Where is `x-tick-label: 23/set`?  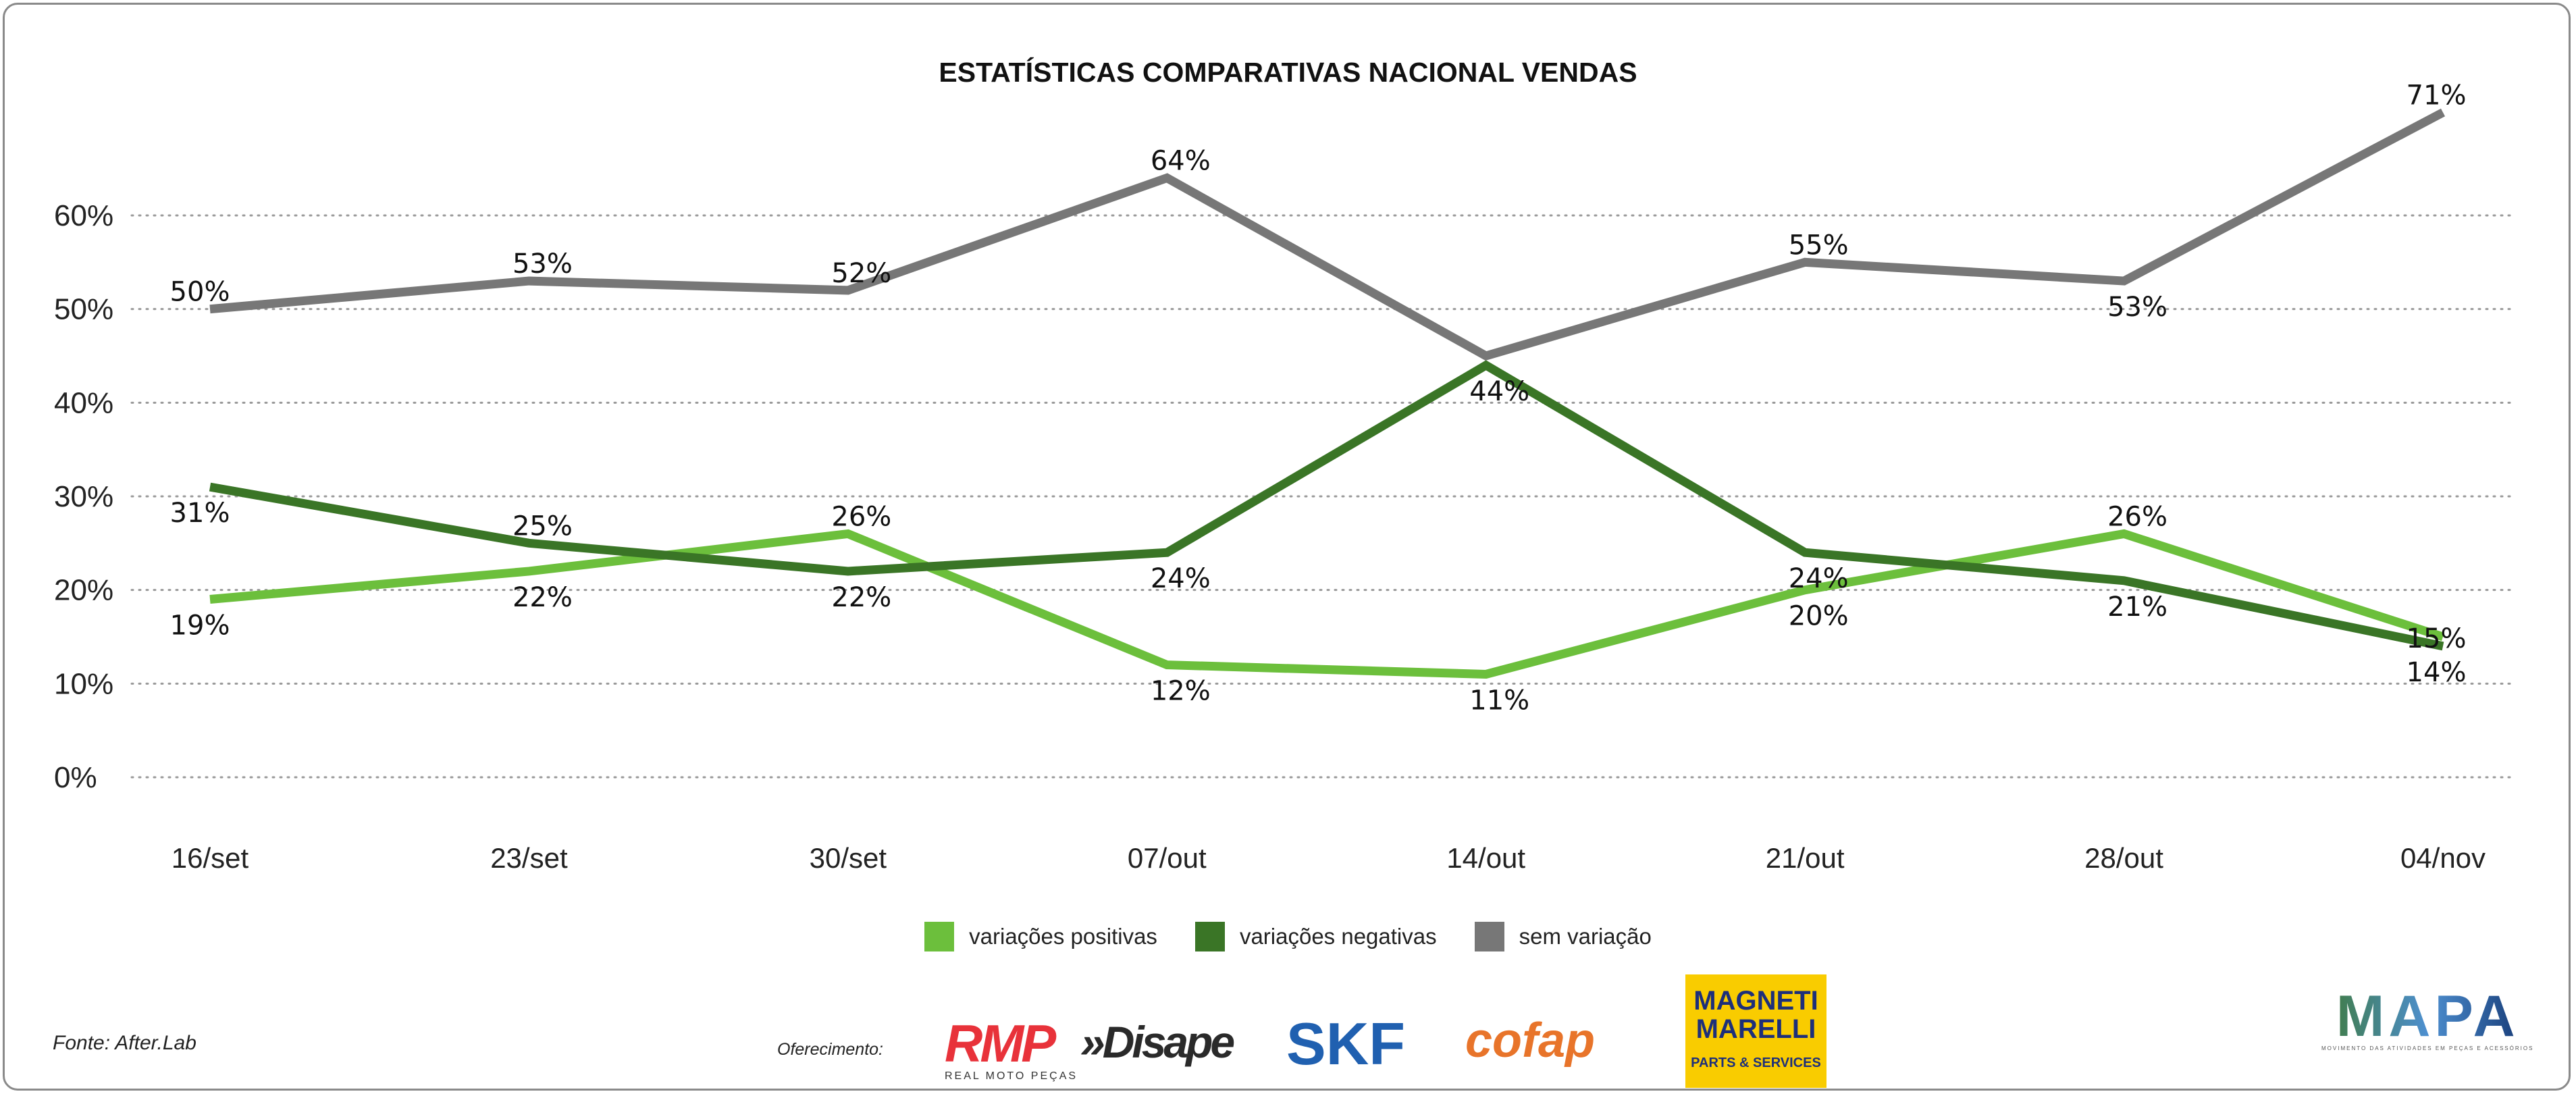
x-tick-label: 23/set is located at coordinates (529, 858).